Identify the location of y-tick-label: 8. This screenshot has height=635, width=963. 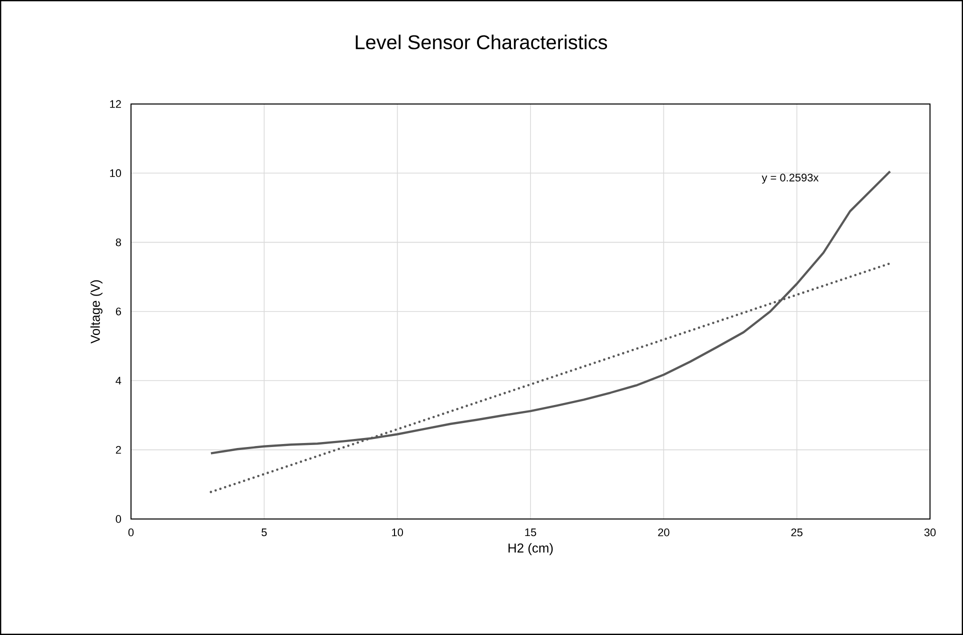
(119, 242).